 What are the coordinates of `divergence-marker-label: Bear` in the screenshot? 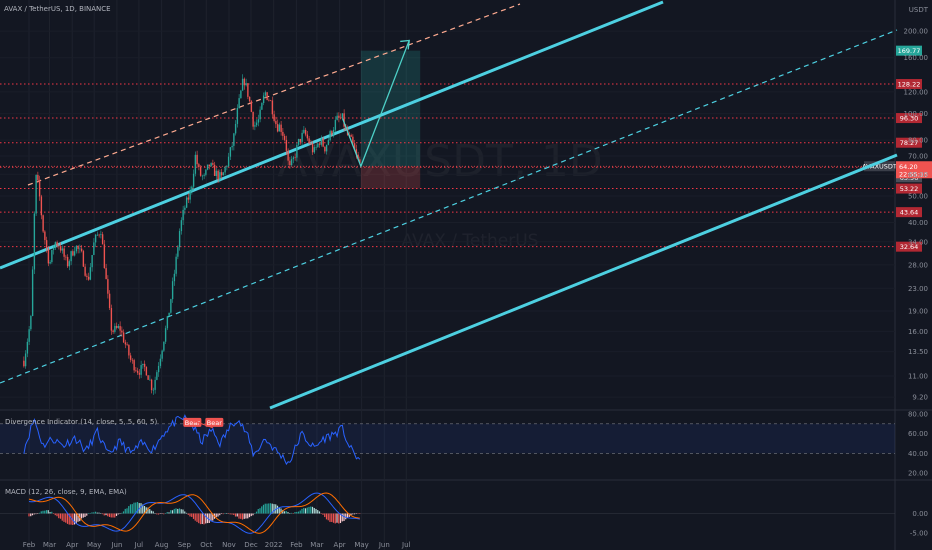 It's located at (214, 423).